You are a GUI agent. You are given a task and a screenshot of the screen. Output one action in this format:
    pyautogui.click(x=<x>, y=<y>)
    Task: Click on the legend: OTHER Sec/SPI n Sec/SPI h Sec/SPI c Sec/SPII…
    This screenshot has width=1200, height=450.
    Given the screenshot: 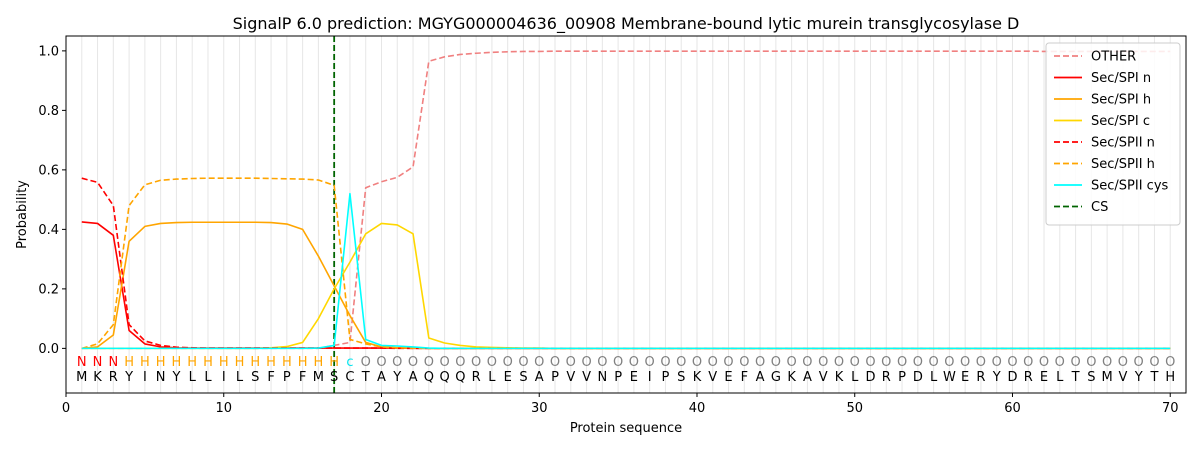 What is the action you would take?
    pyautogui.click(x=1113, y=134)
    